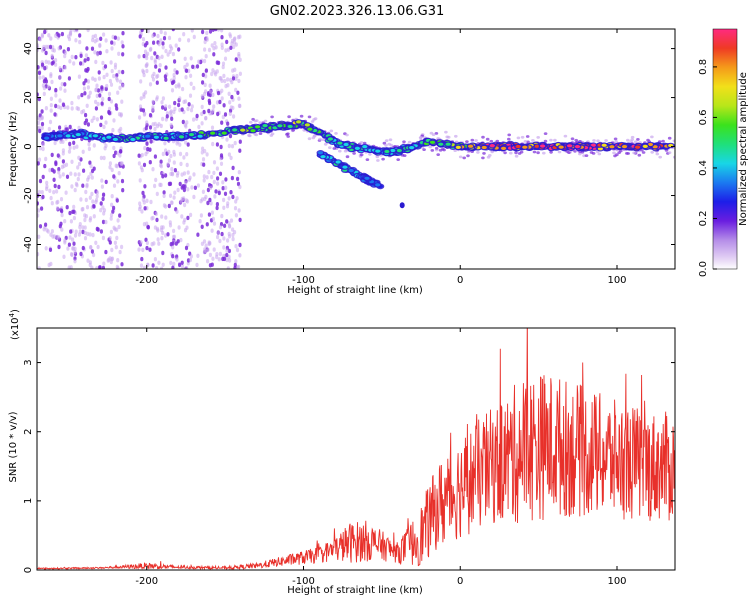 This screenshot has height=600, width=750. Describe the element at coordinates (28, 432) in the screenshot. I see `y-tick-label: 2` at that location.